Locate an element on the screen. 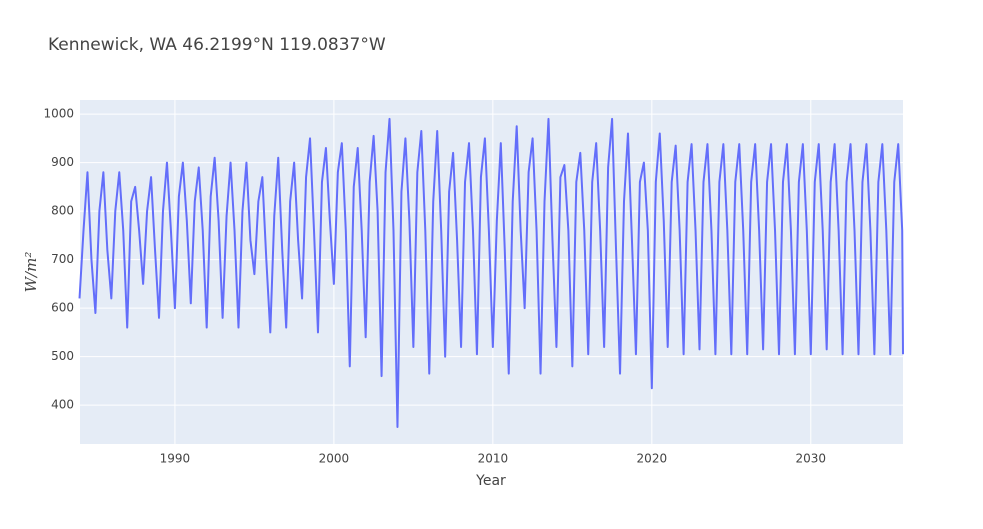 The height and width of the screenshot is (529, 983). y-tick-label: 400 is located at coordinates (62, 405).